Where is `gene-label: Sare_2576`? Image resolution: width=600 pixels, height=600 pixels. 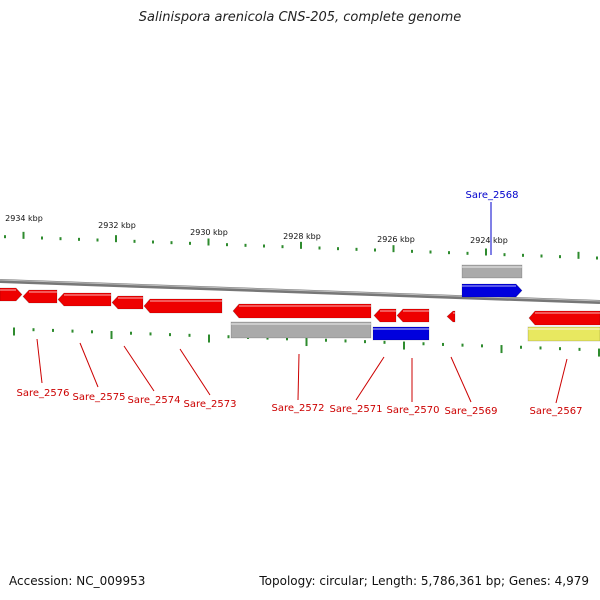 gene-label: Sare_2576 is located at coordinates (43, 393).